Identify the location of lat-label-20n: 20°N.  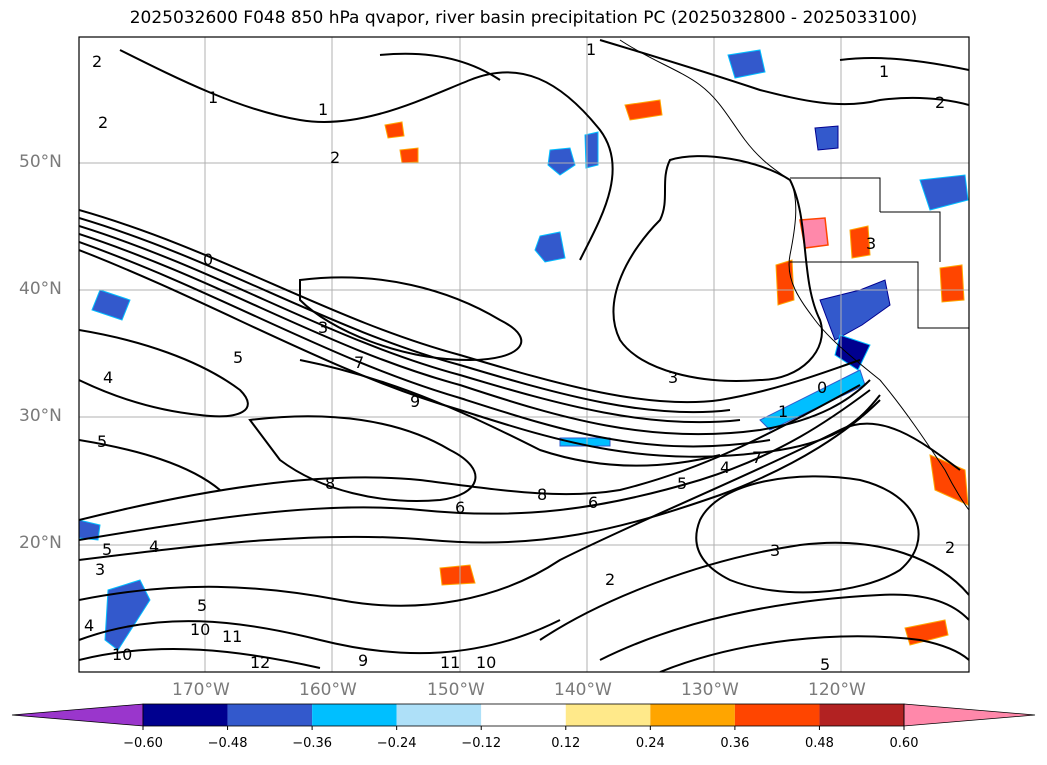
(40, 543).